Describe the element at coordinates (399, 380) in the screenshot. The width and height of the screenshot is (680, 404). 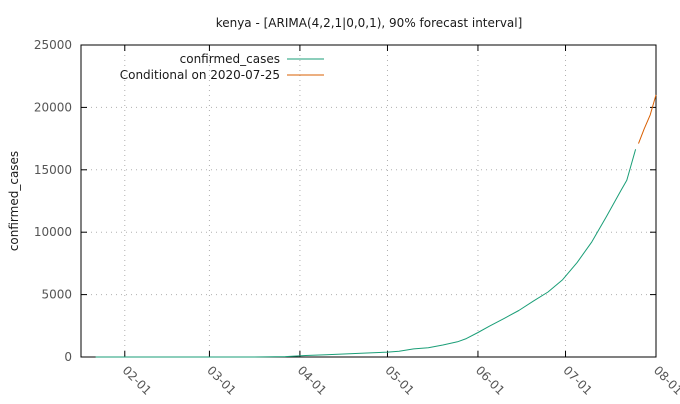
I see `x-tick-label: 05-01` at that location.